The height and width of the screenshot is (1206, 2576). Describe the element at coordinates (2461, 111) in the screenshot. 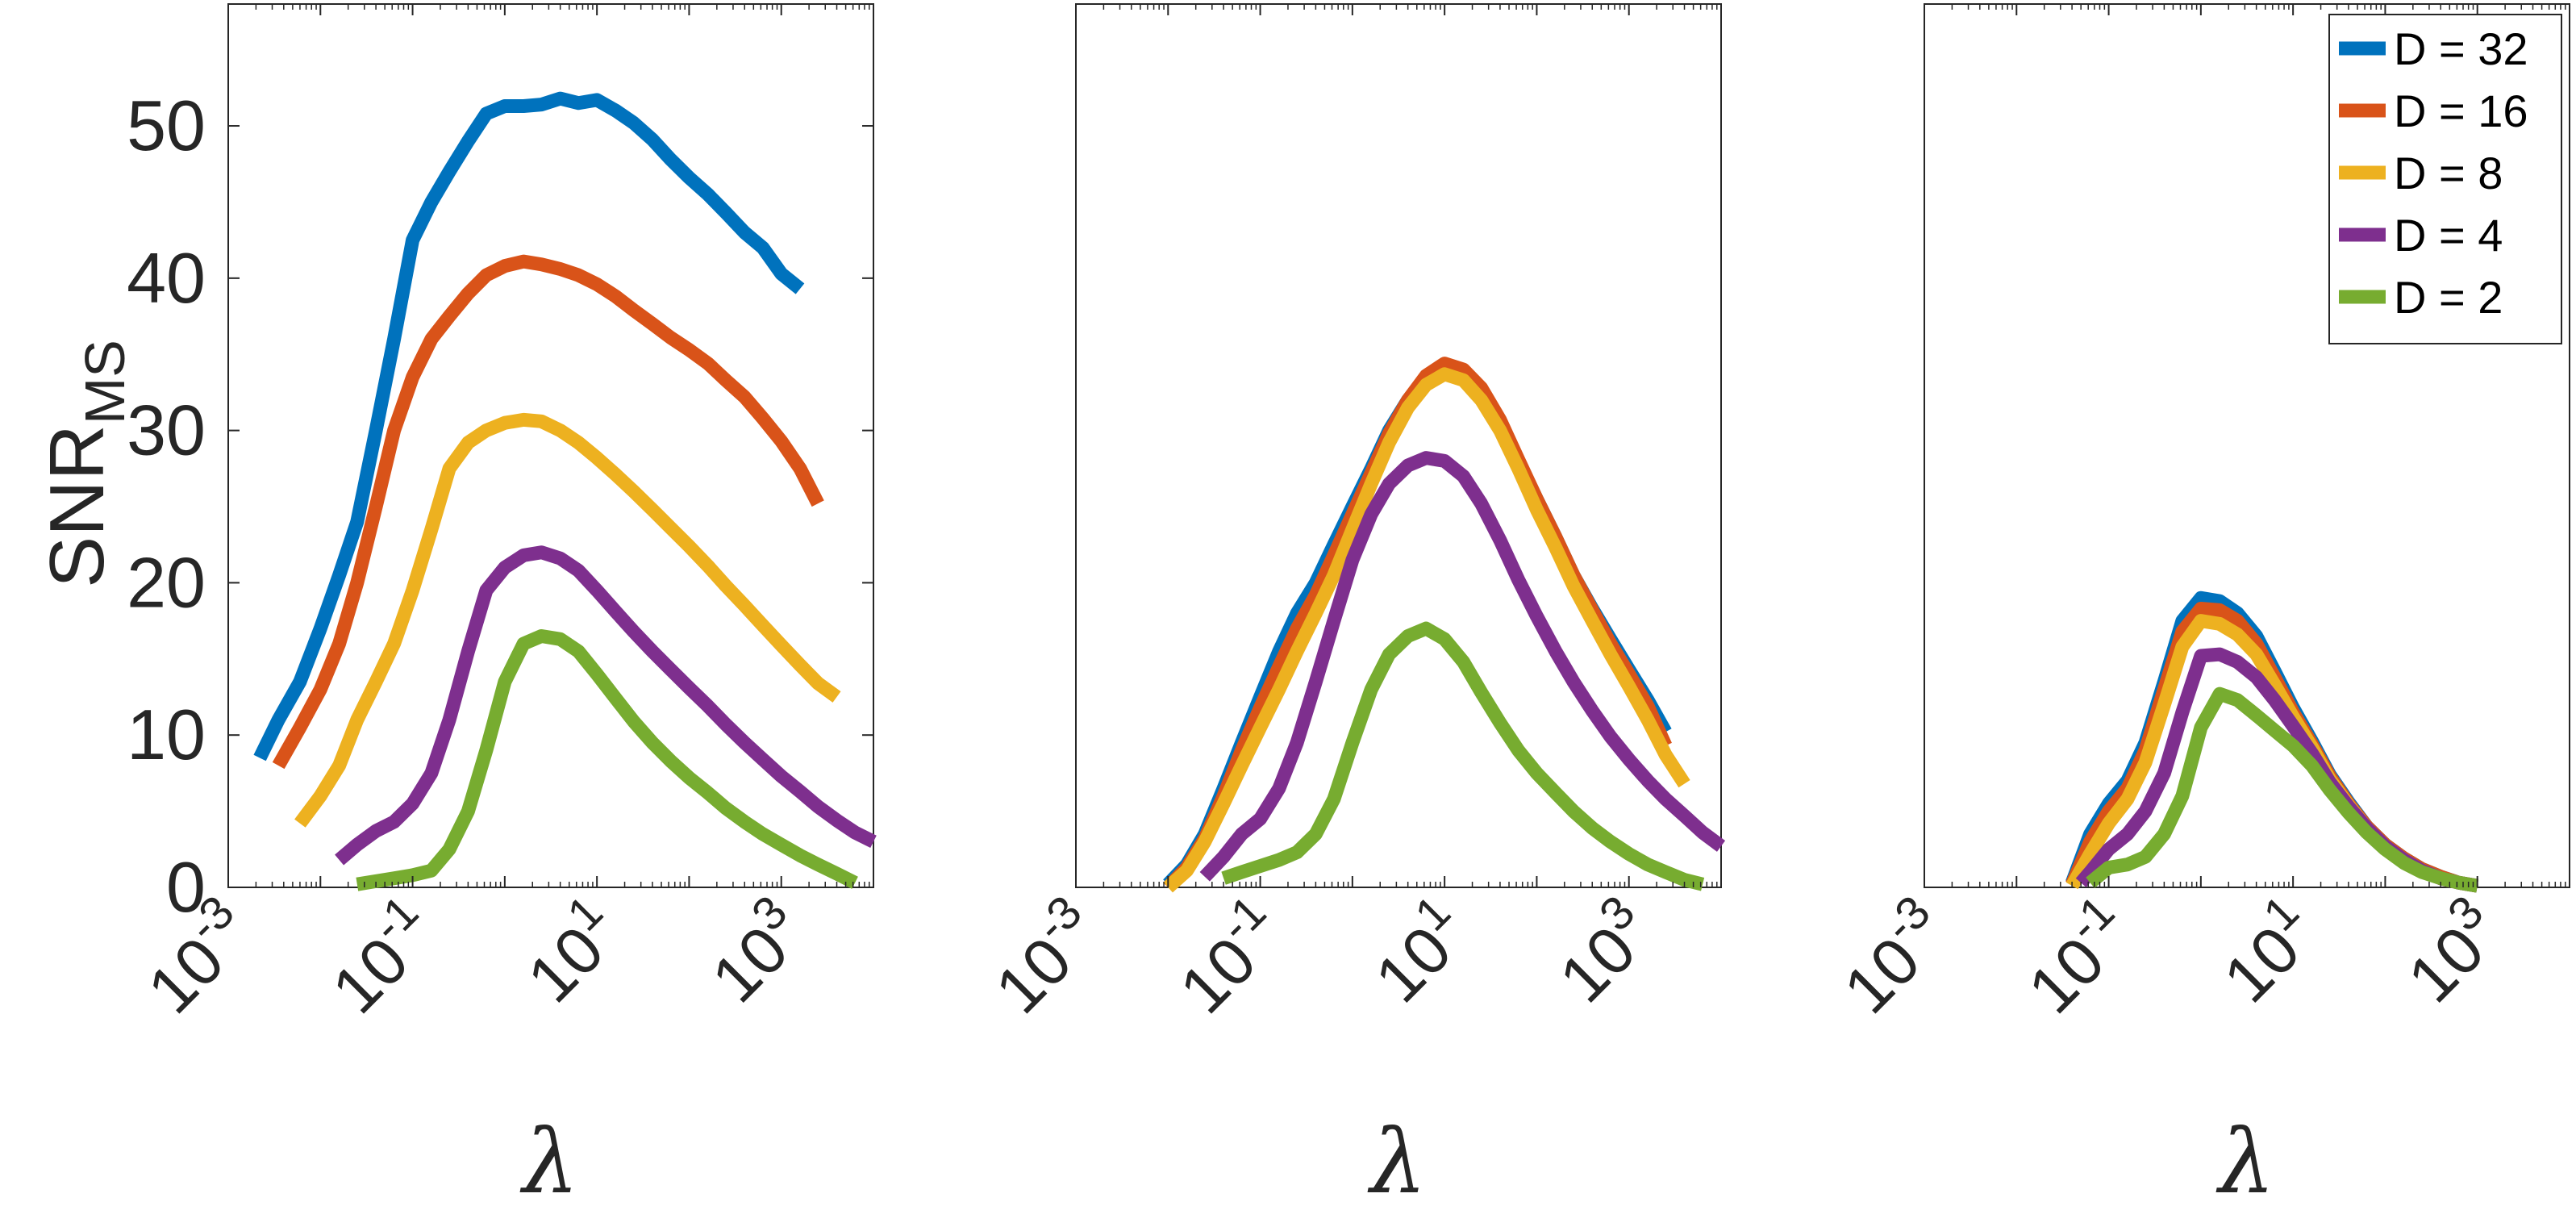

I see `legend-label: D = 16` at that location.